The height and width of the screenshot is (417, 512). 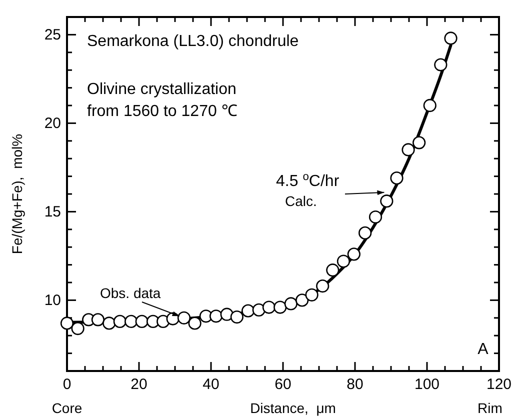 What do you see at coordinates (193, 41) in the screenshot?
I see `annotation: Semarkona (LL3.0) chondrule` at bounding box center [193, 41].